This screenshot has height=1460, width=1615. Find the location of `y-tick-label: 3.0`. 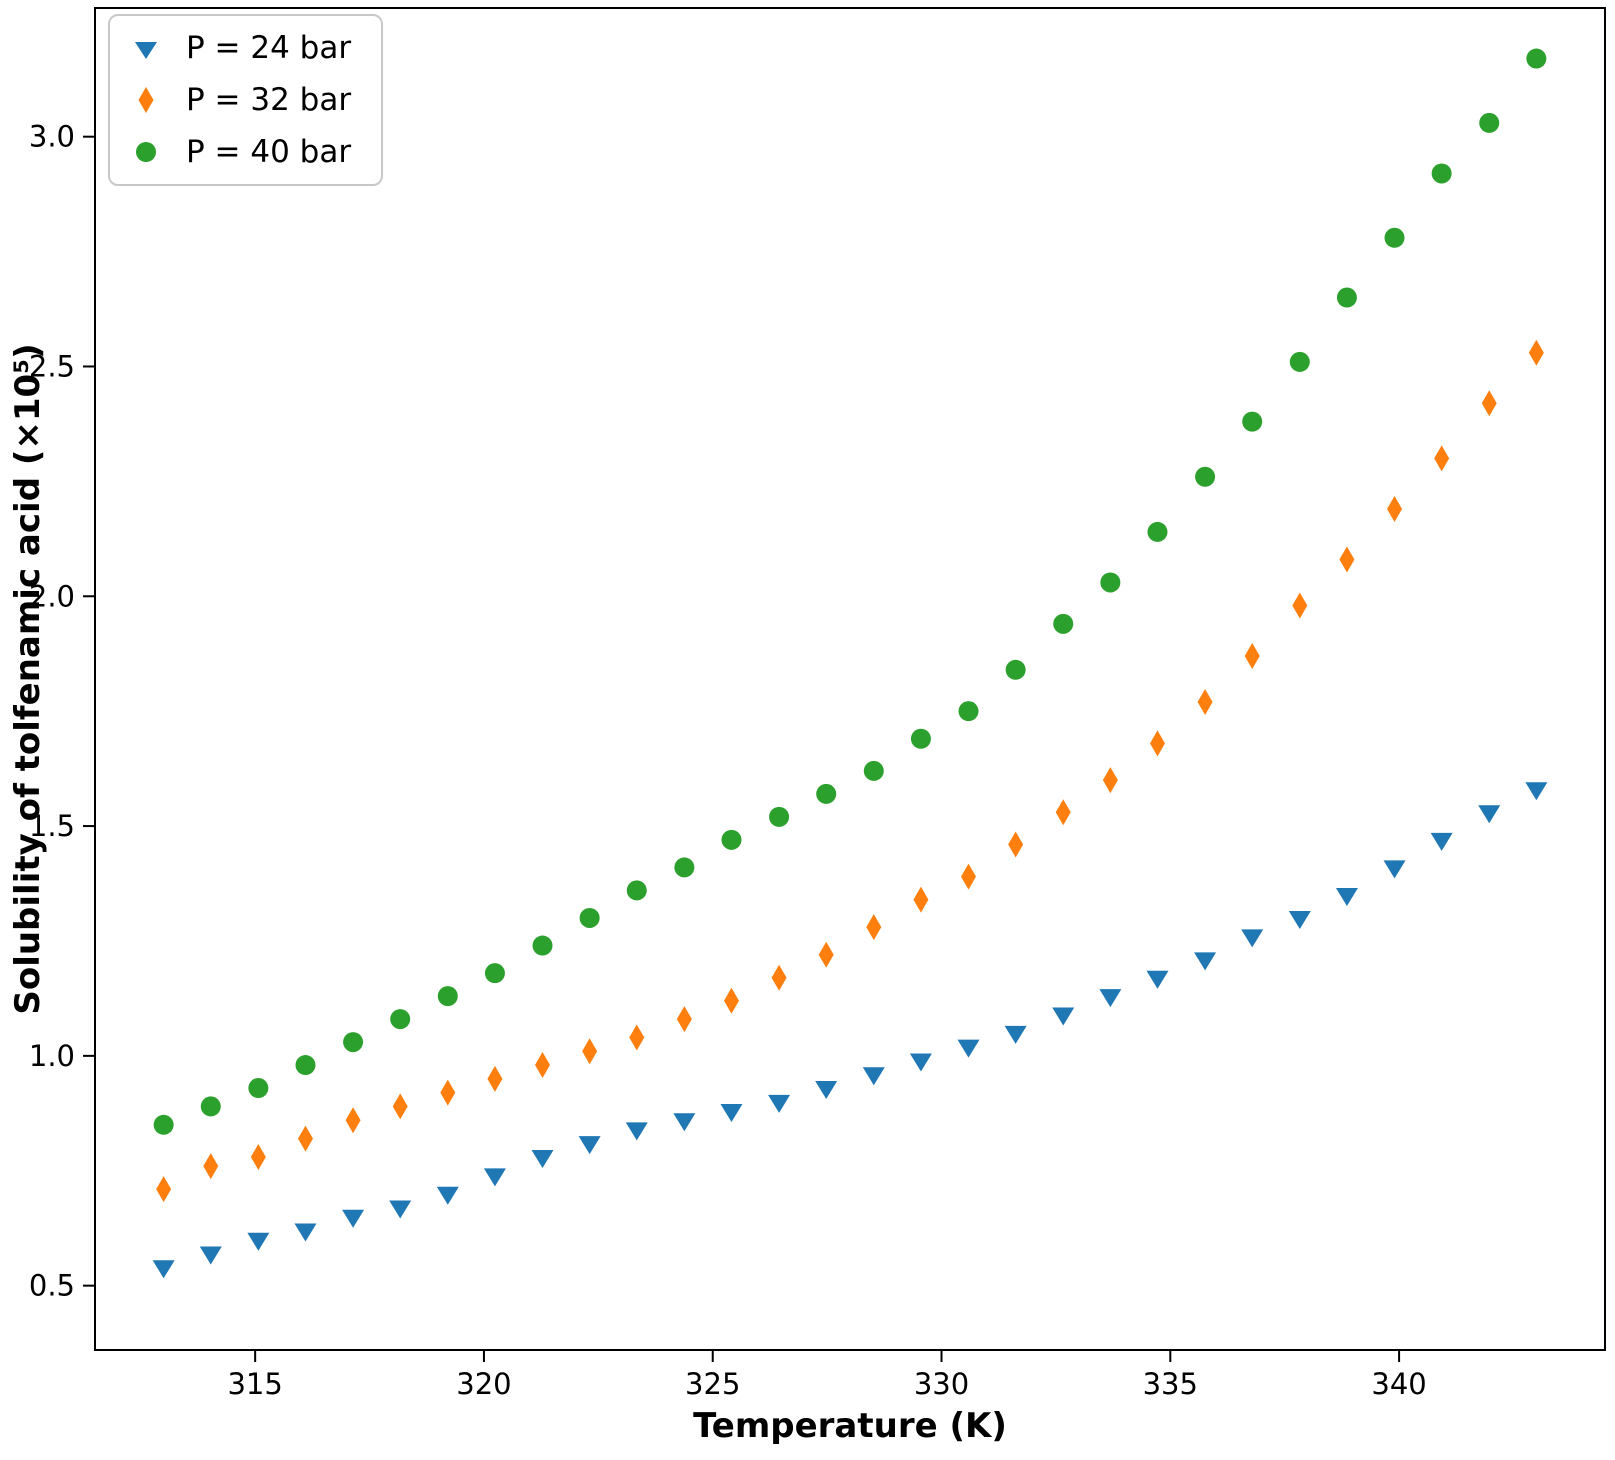

y-tick-label: 3.0 is located at coordinates (52, 137).